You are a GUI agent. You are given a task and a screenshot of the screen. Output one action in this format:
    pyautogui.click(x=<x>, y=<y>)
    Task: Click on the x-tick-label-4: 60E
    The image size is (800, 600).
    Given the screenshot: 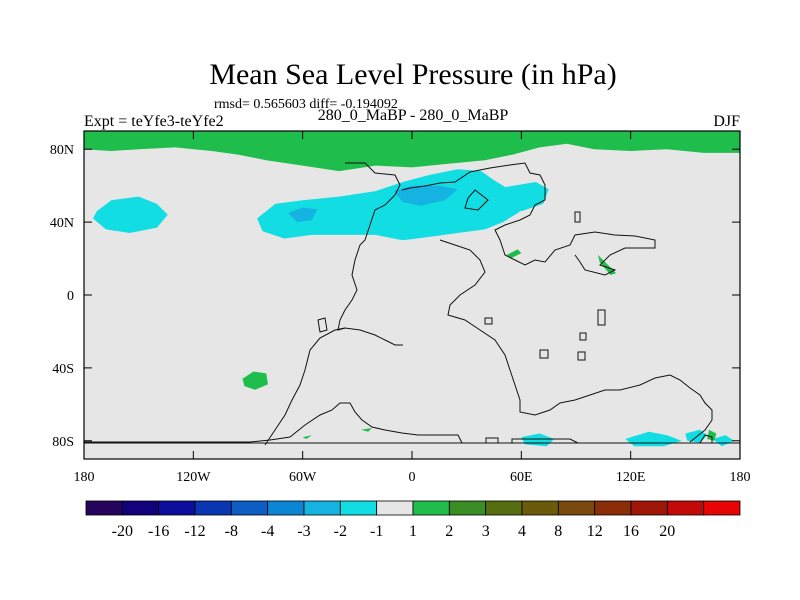 What is the action you would take?
    pyautogui.click(x=521, y=477)
    